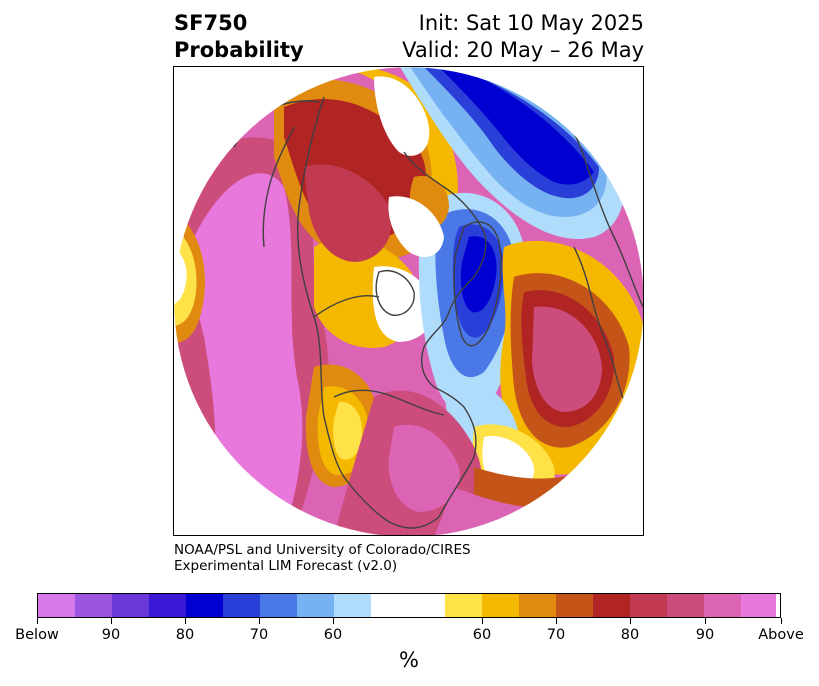 The height and width of the screenshot is (686, 819). I want to click on credit-line-2: Experimental LIM Forecast (v2.0), so click(286, 566).